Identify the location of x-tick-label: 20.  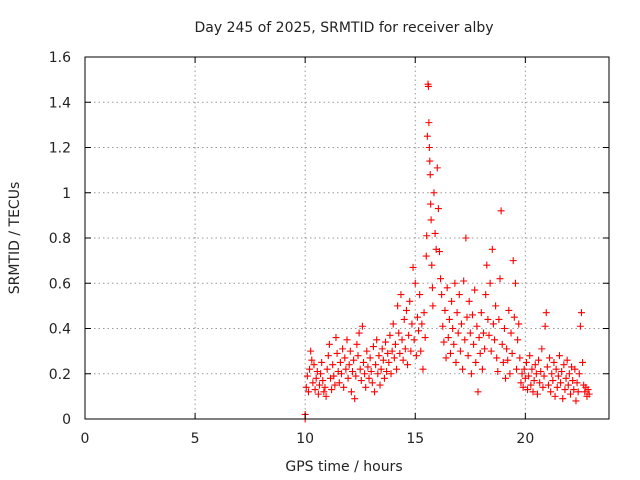
(525, 439).